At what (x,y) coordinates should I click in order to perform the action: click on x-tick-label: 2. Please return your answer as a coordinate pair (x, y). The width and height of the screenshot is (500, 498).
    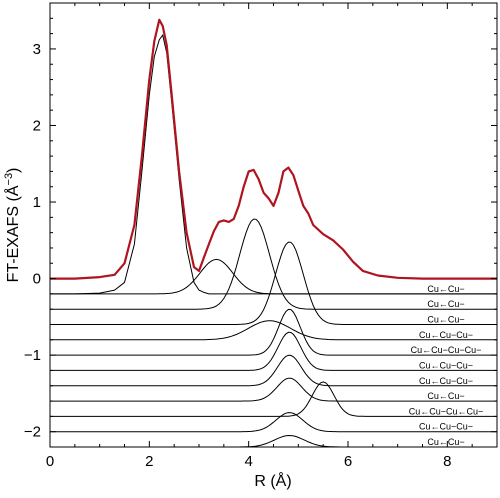
    Looking at the image, I should click on (149, 461).